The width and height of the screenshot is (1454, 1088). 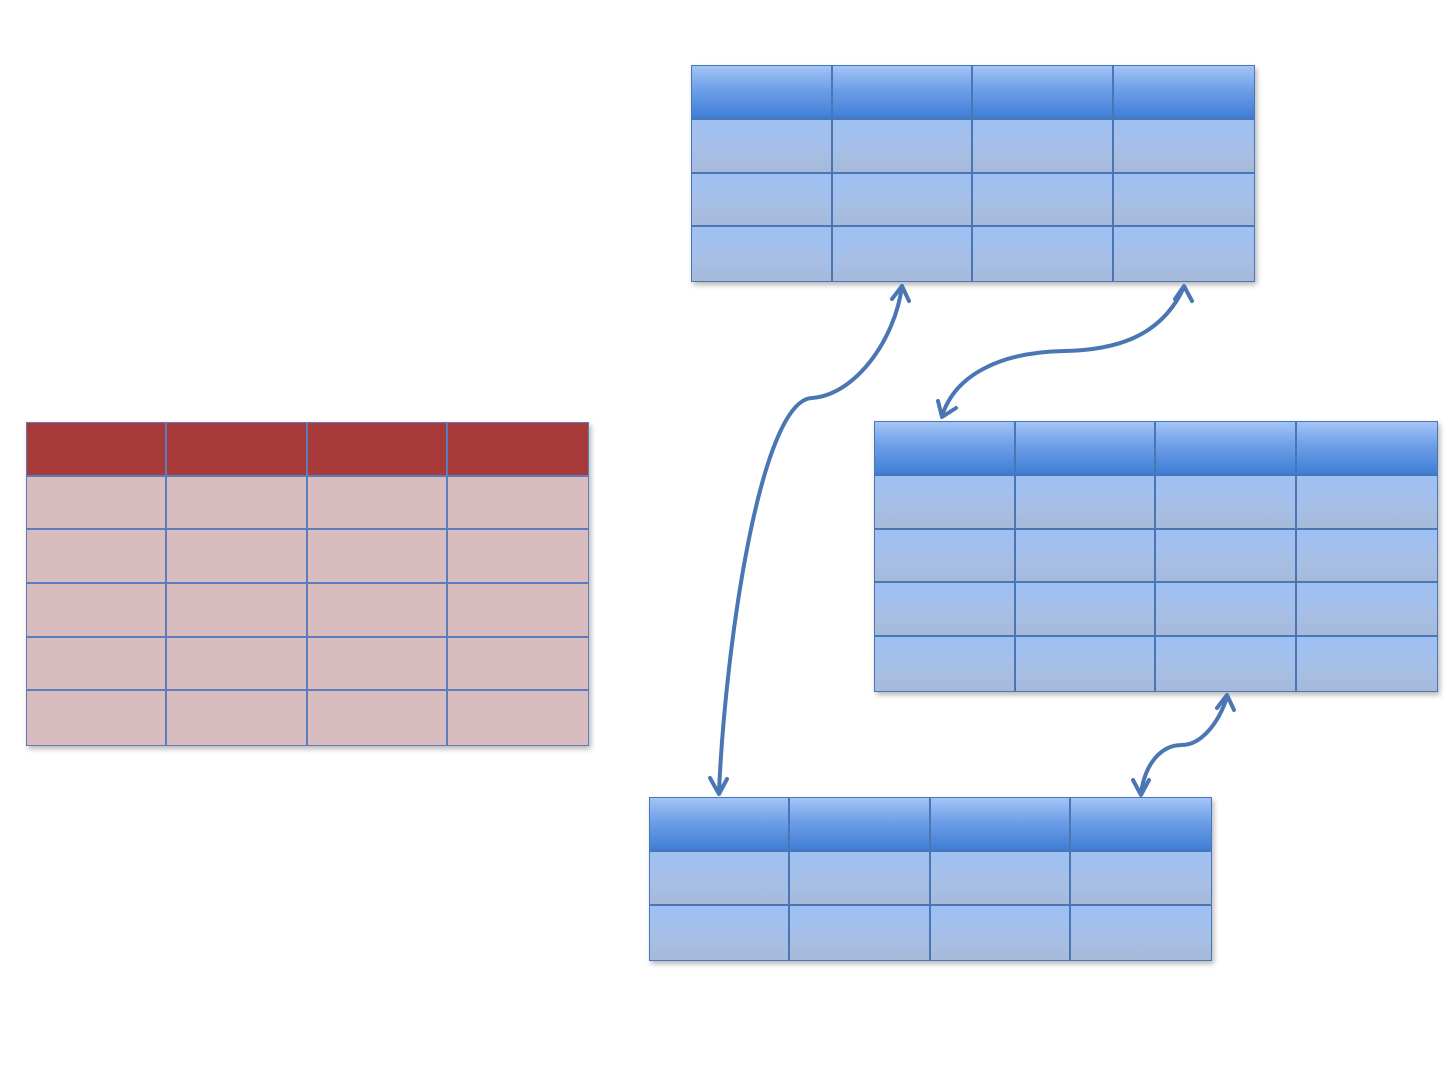 I want to click on connector-top-middle, so click(x=1063, y=351).